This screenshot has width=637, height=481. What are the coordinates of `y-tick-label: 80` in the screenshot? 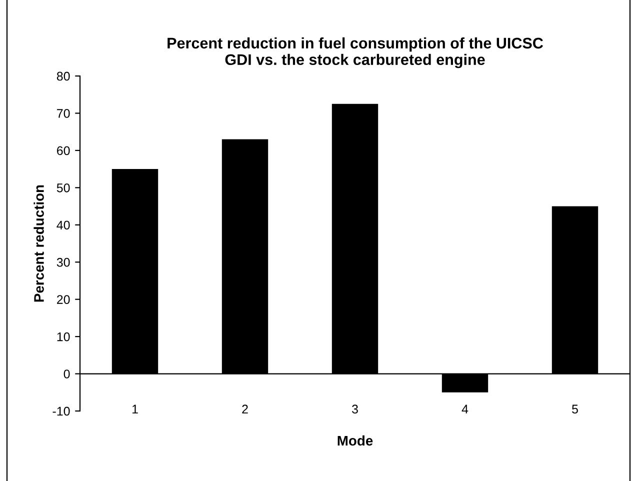 It's located at (63, 76).